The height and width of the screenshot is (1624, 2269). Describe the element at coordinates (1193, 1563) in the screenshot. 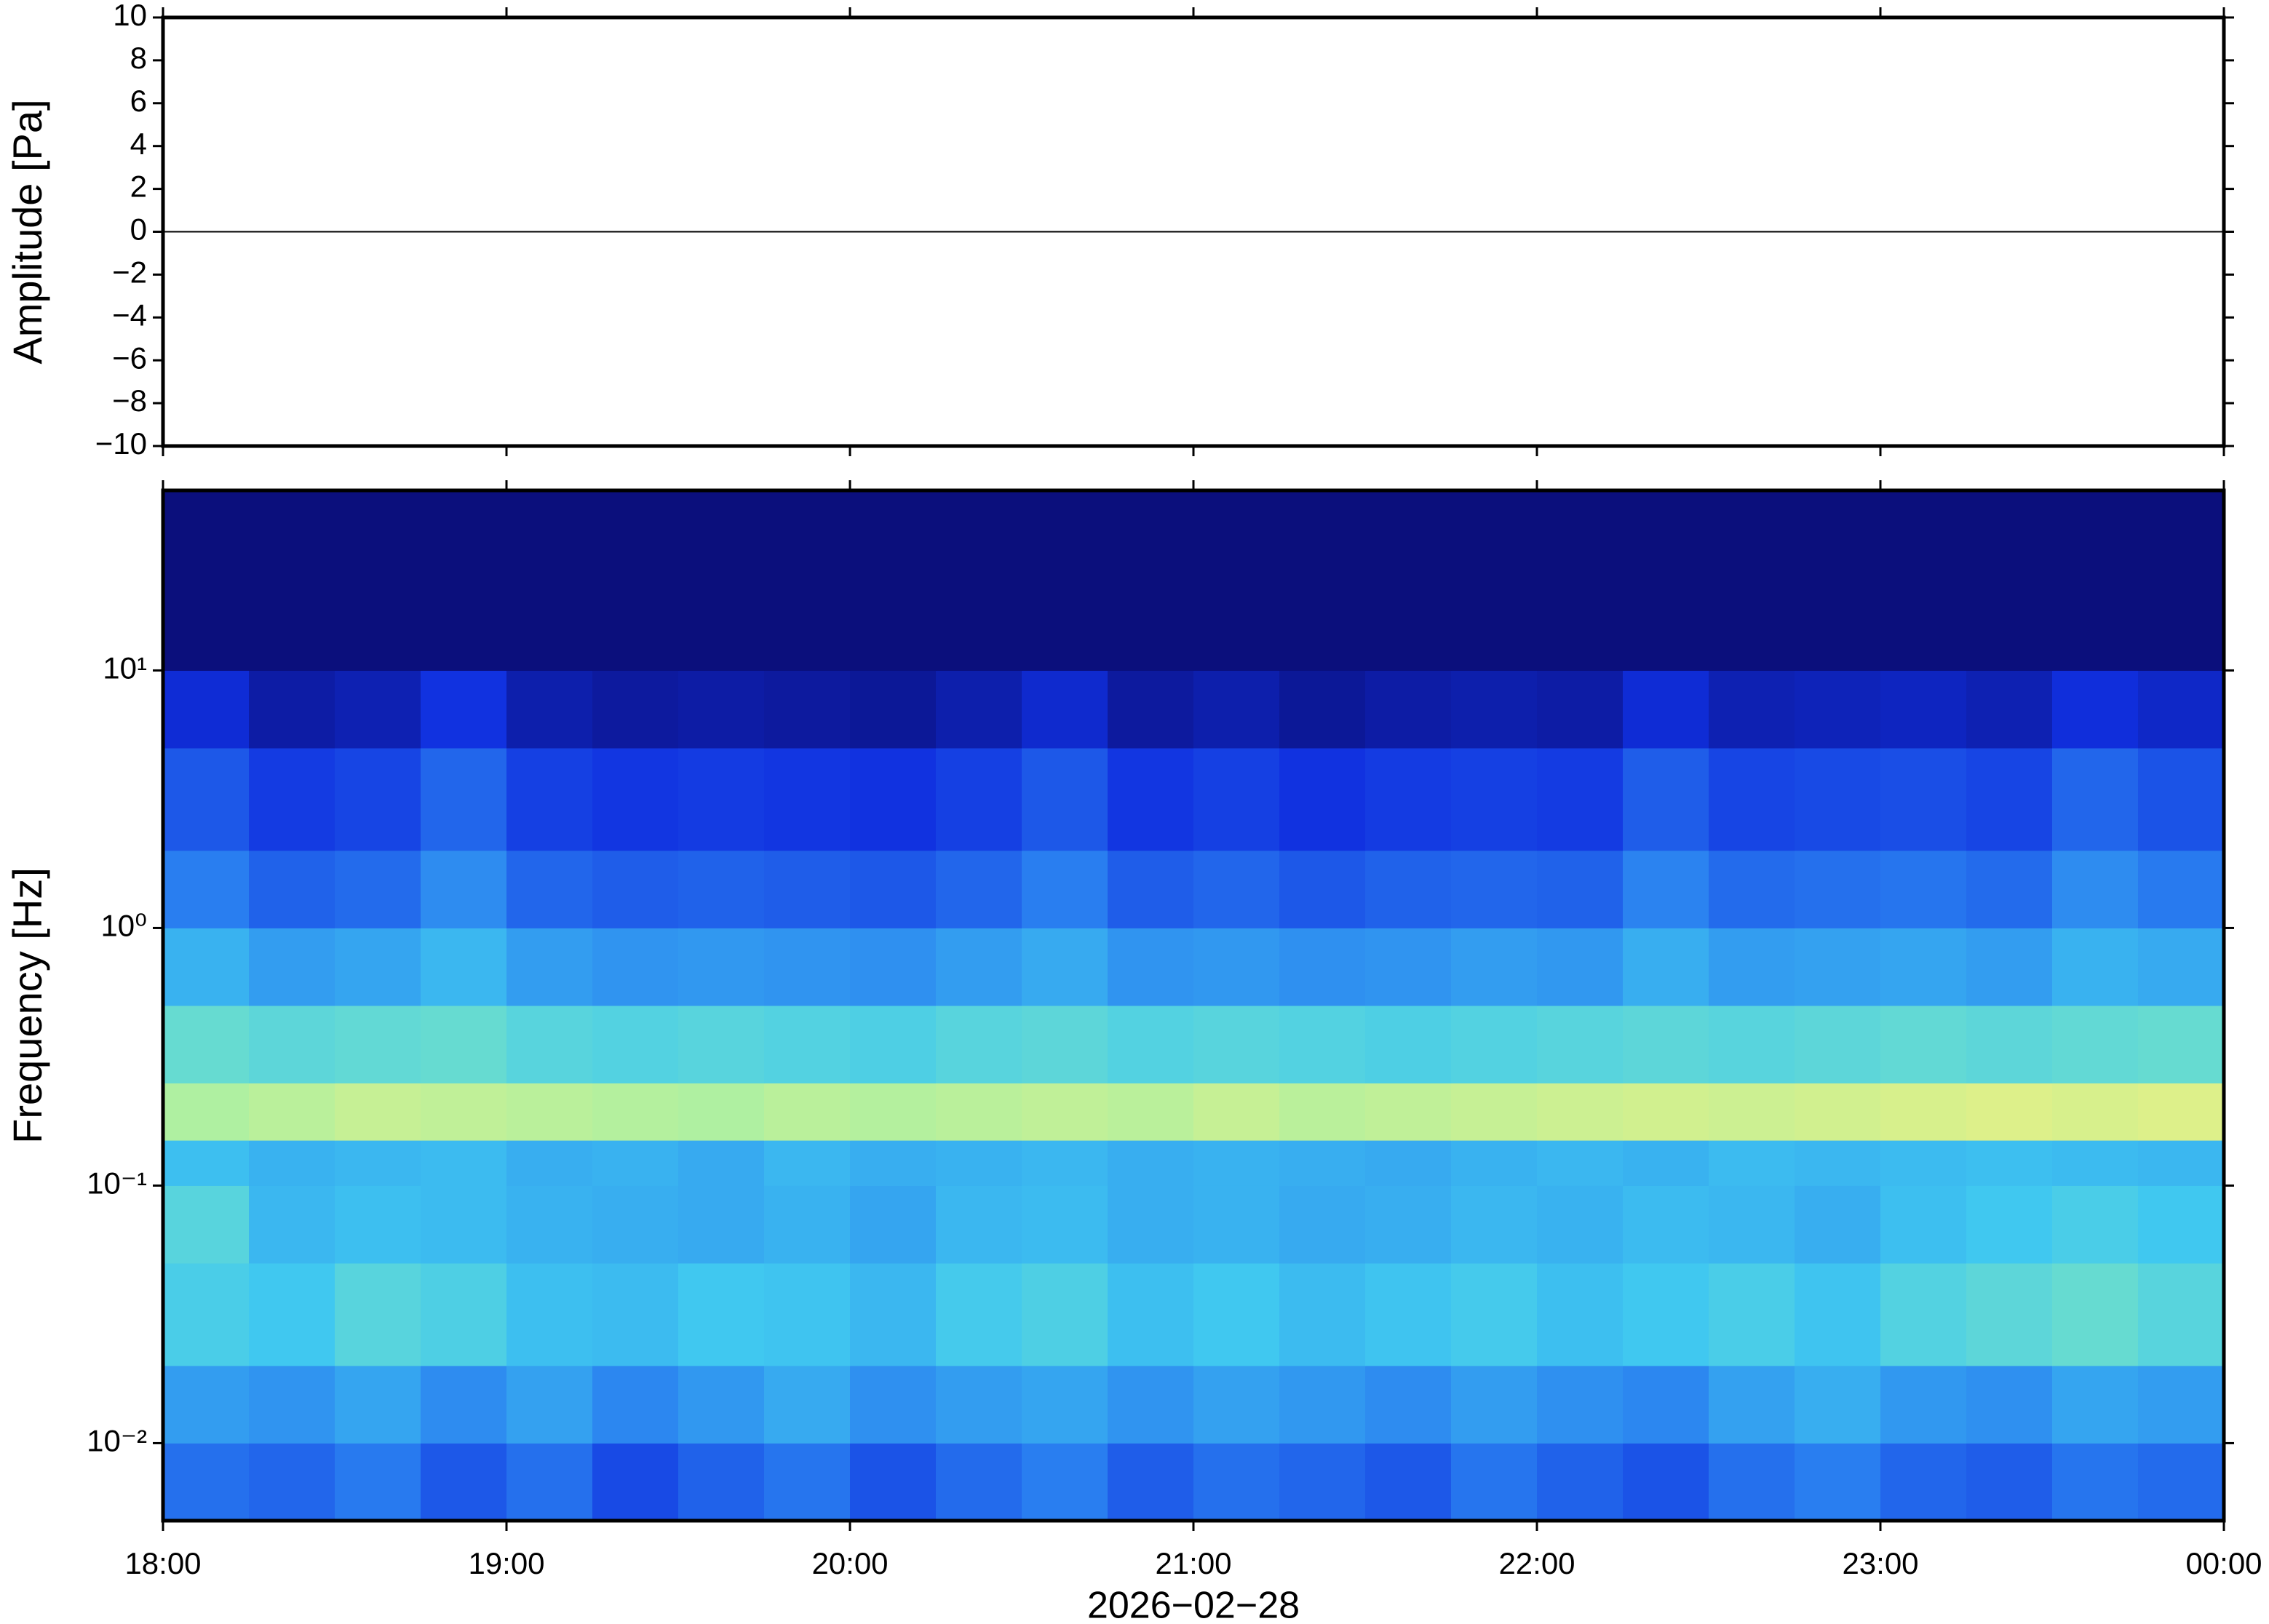

I see `x-tick-label: 21:00` at that location.